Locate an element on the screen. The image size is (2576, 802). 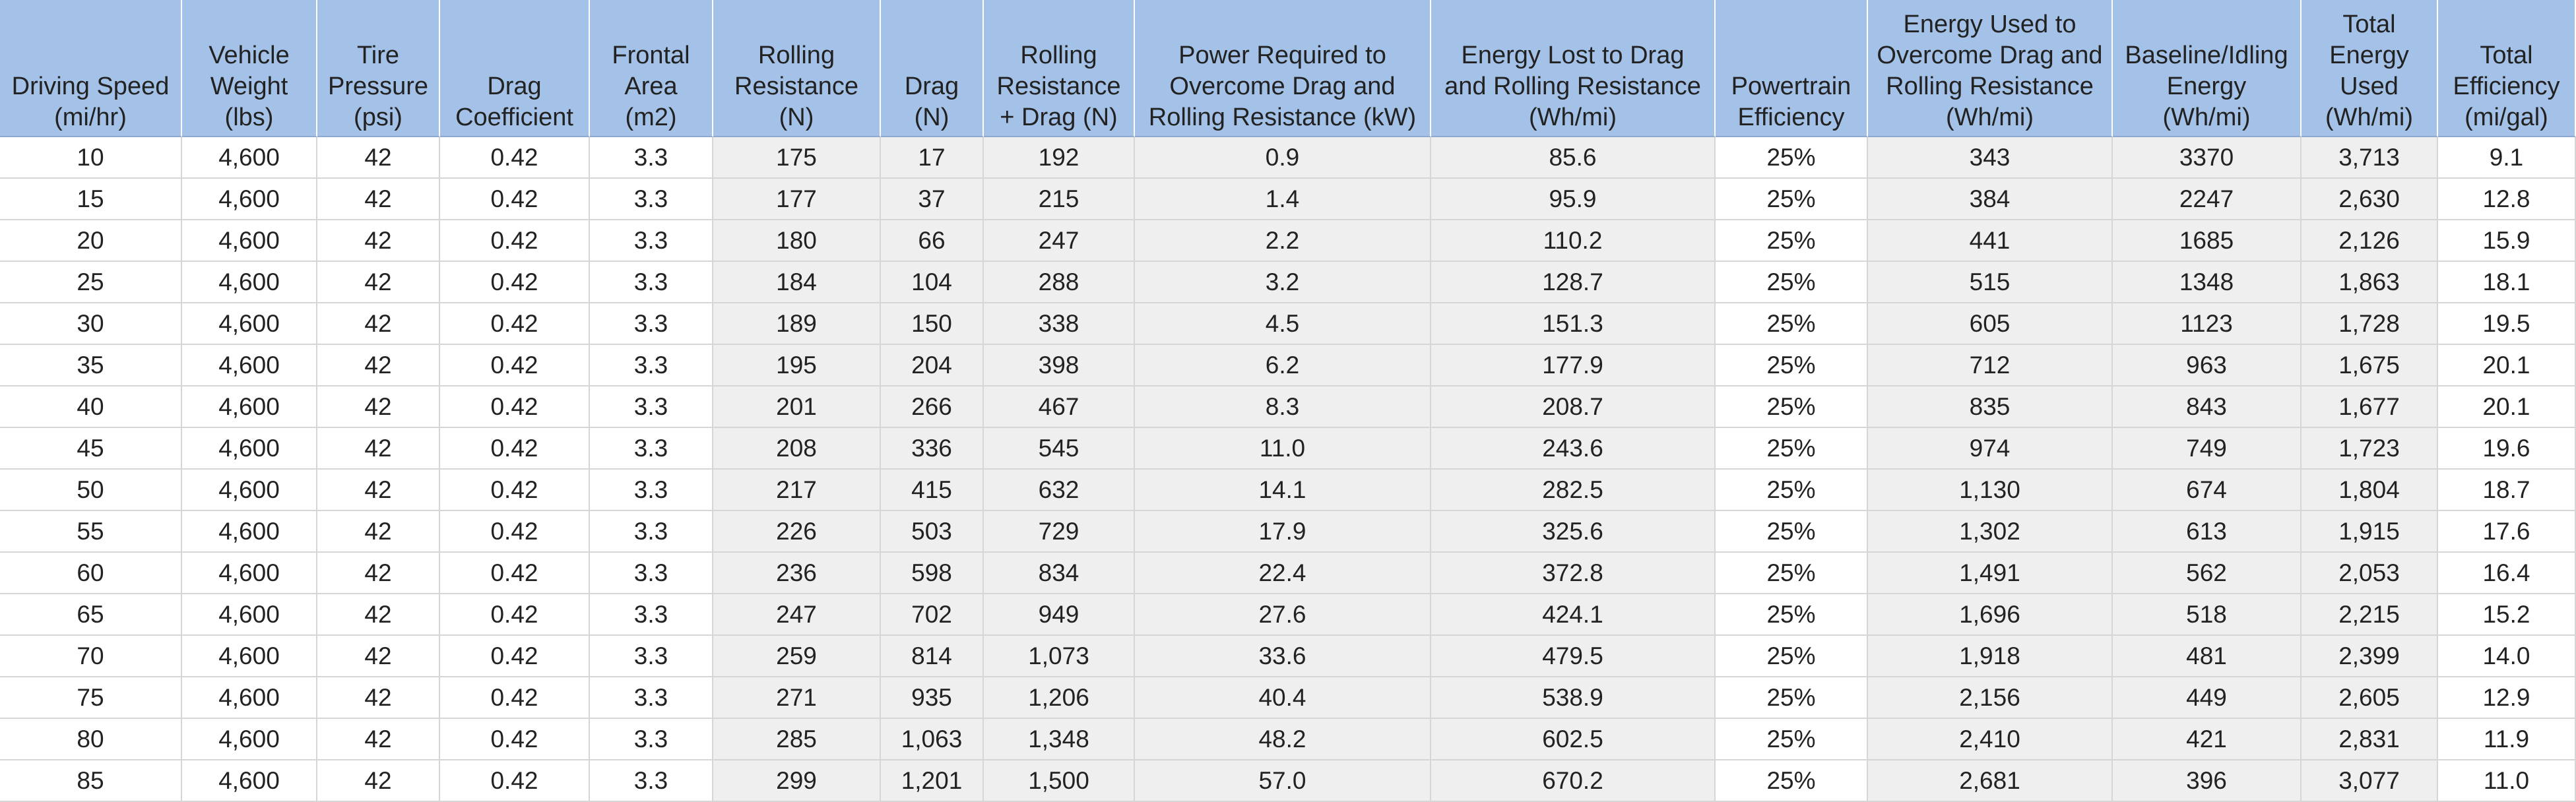
table-cell: 1,500 is located at coordinates (1059, 781).